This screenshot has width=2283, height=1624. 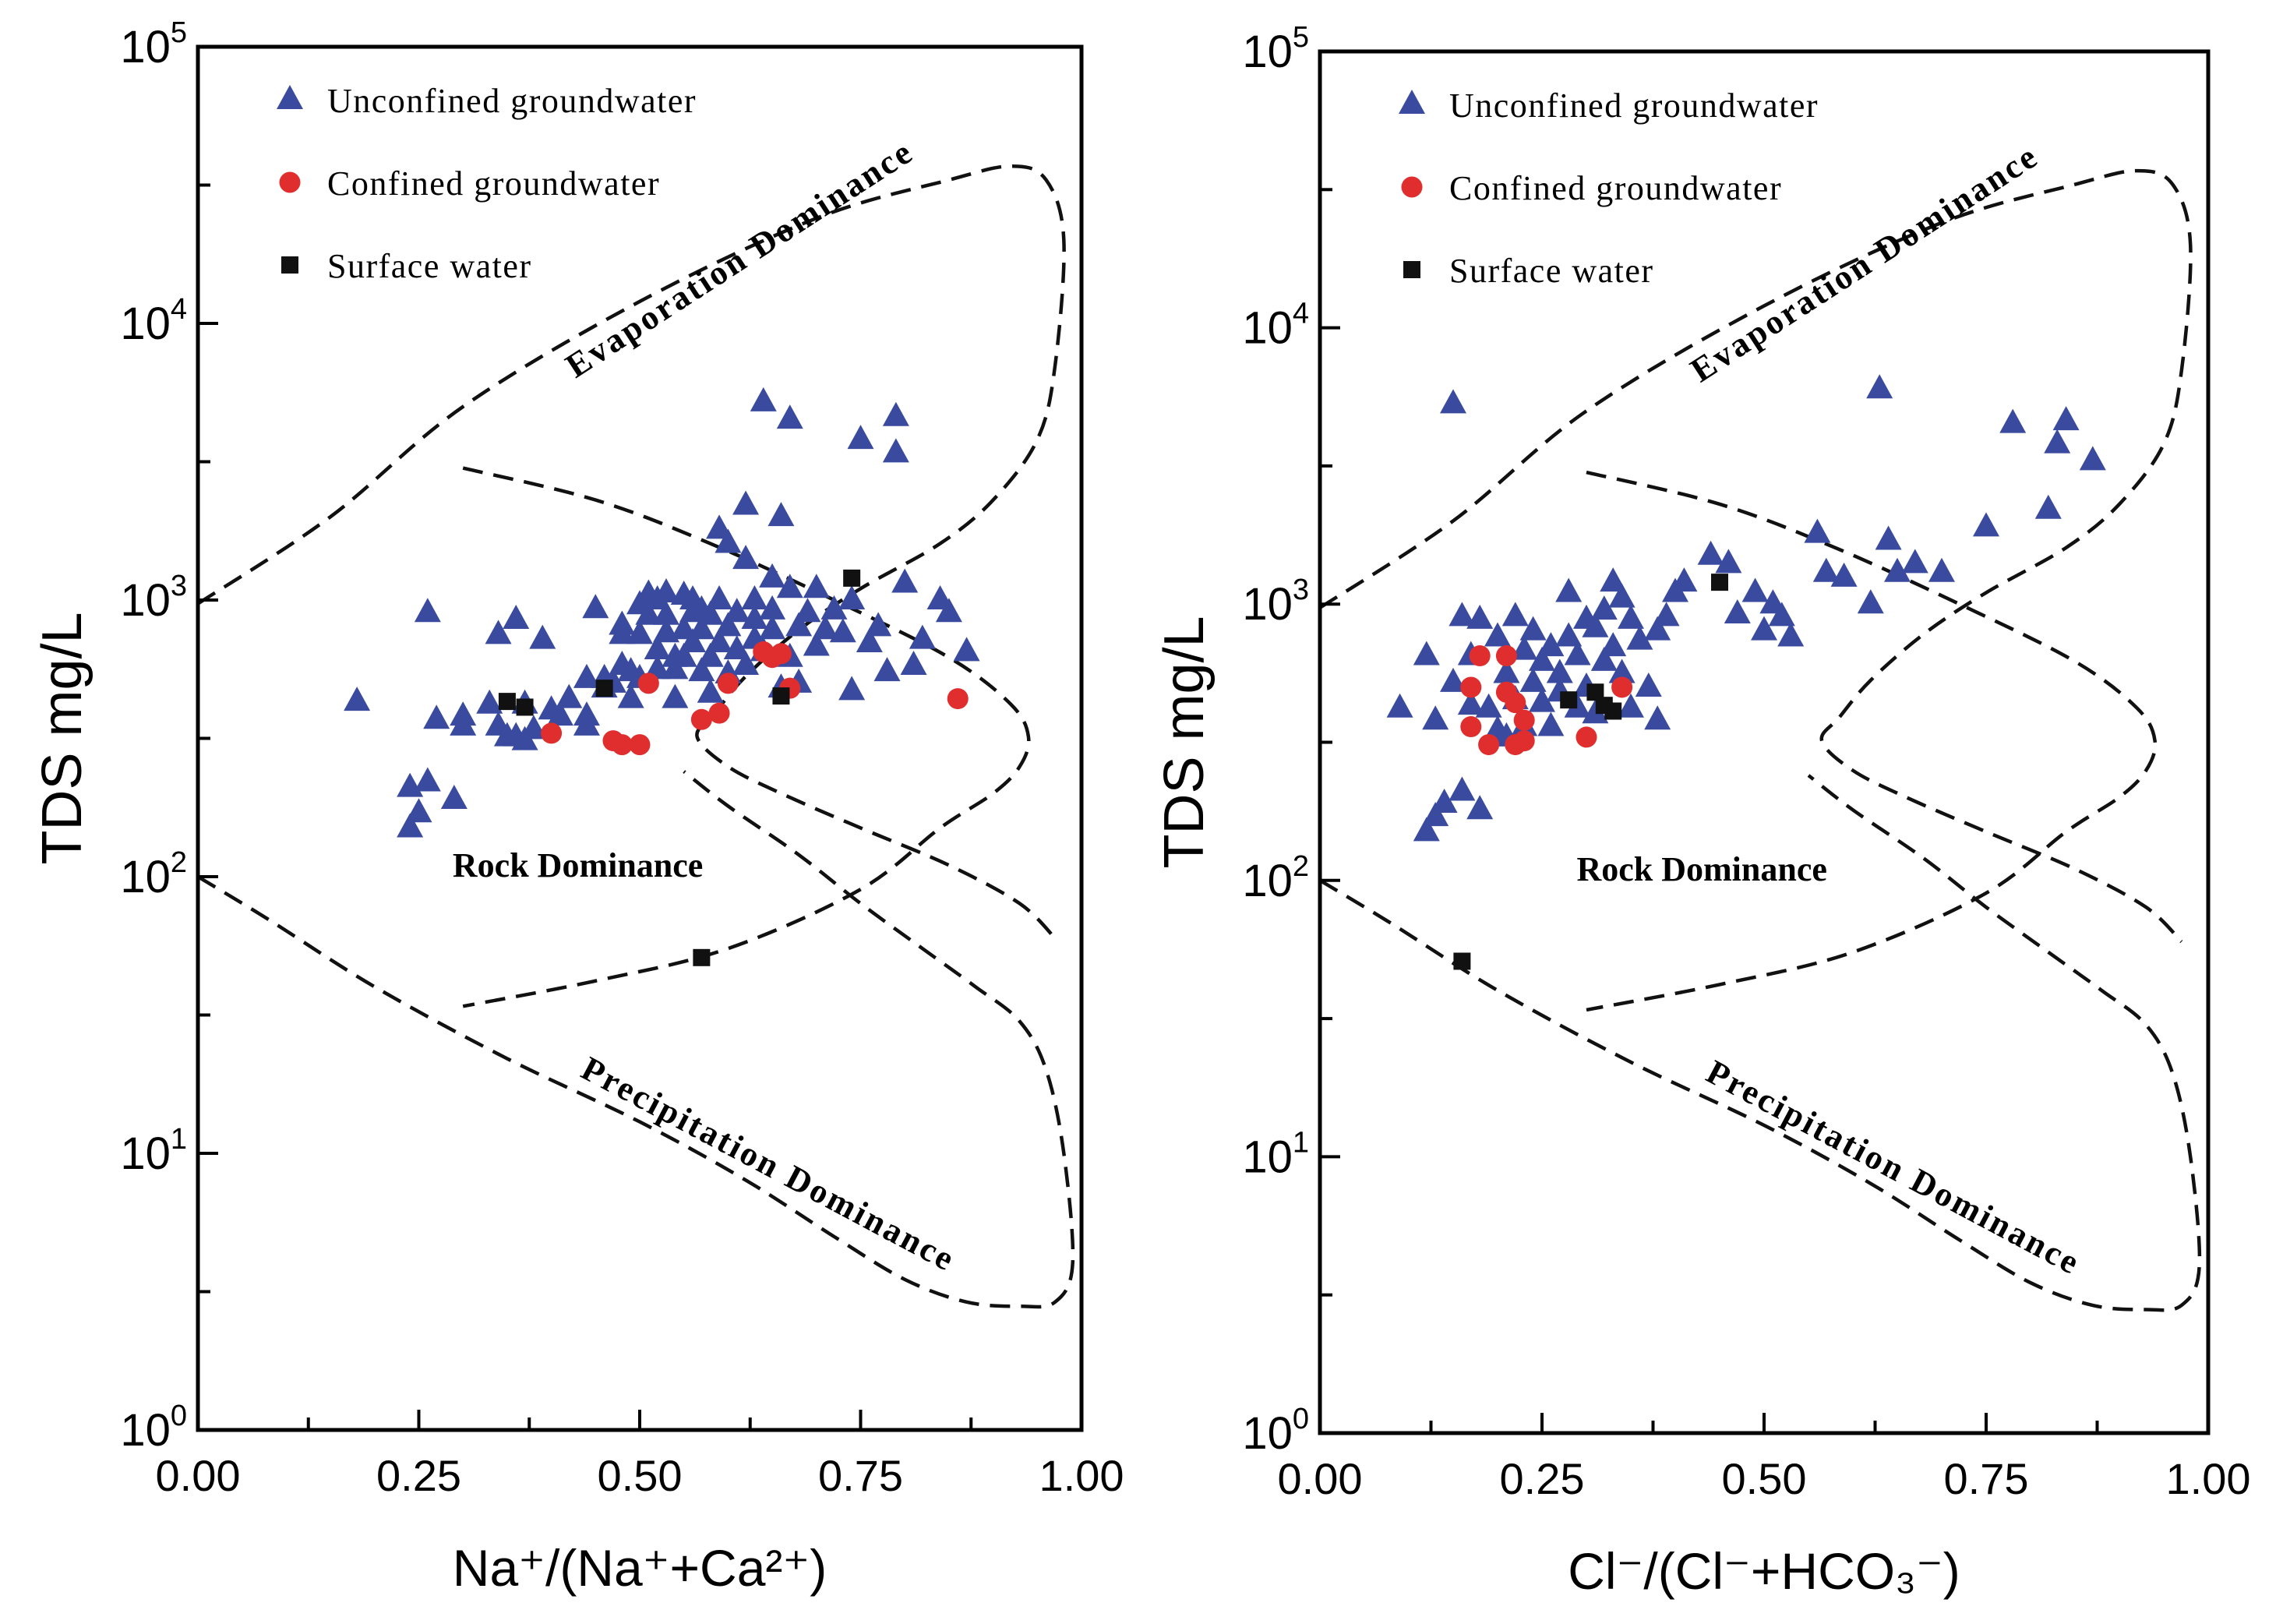 I want to click on label-precipitation-dominance: Precipitation Dominance, so click(x=1893, y=1168).